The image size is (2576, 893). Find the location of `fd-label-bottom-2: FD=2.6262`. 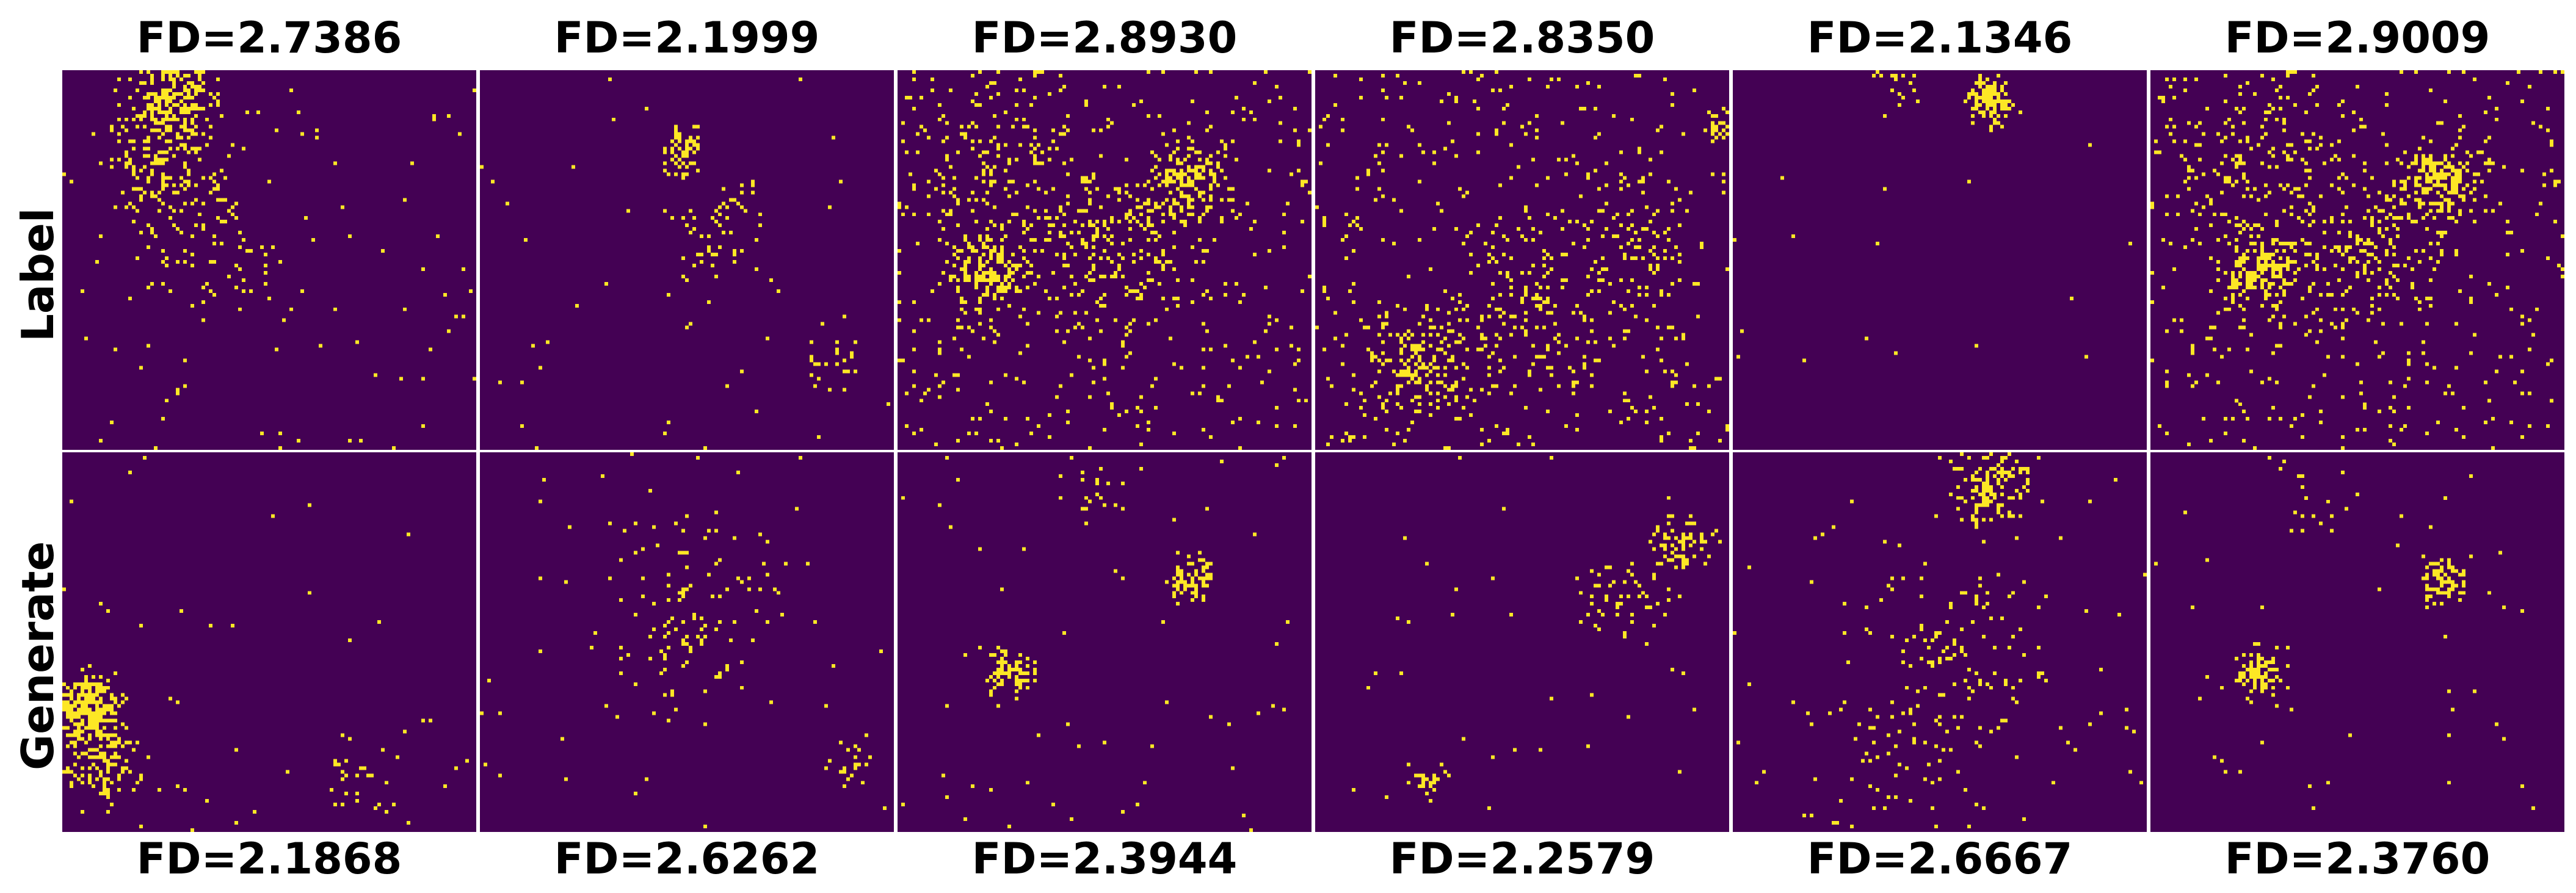

fd-label-bottom-2: FD=2.6262 is located at coordinates (687, 859).